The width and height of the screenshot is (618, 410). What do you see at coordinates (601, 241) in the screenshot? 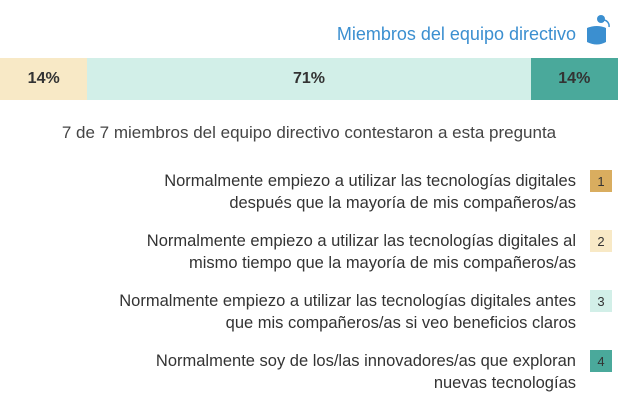
I see `legend-key: 2` at bounding box center [601, 241].